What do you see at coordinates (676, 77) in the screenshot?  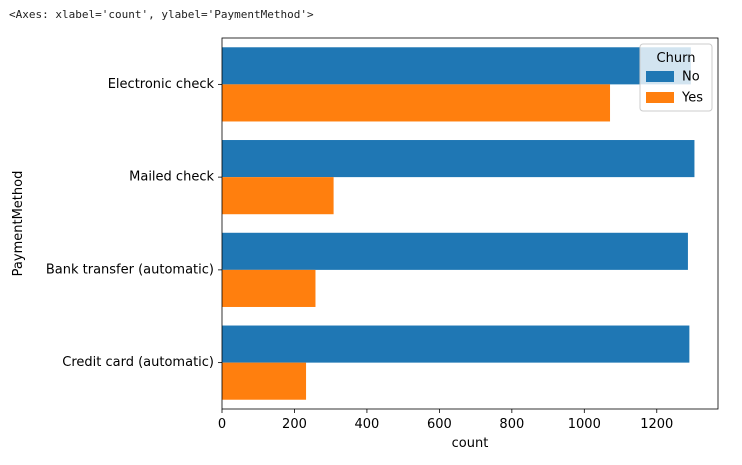 I see `legend: Churn No Yes` at bounding box center [676, 77].